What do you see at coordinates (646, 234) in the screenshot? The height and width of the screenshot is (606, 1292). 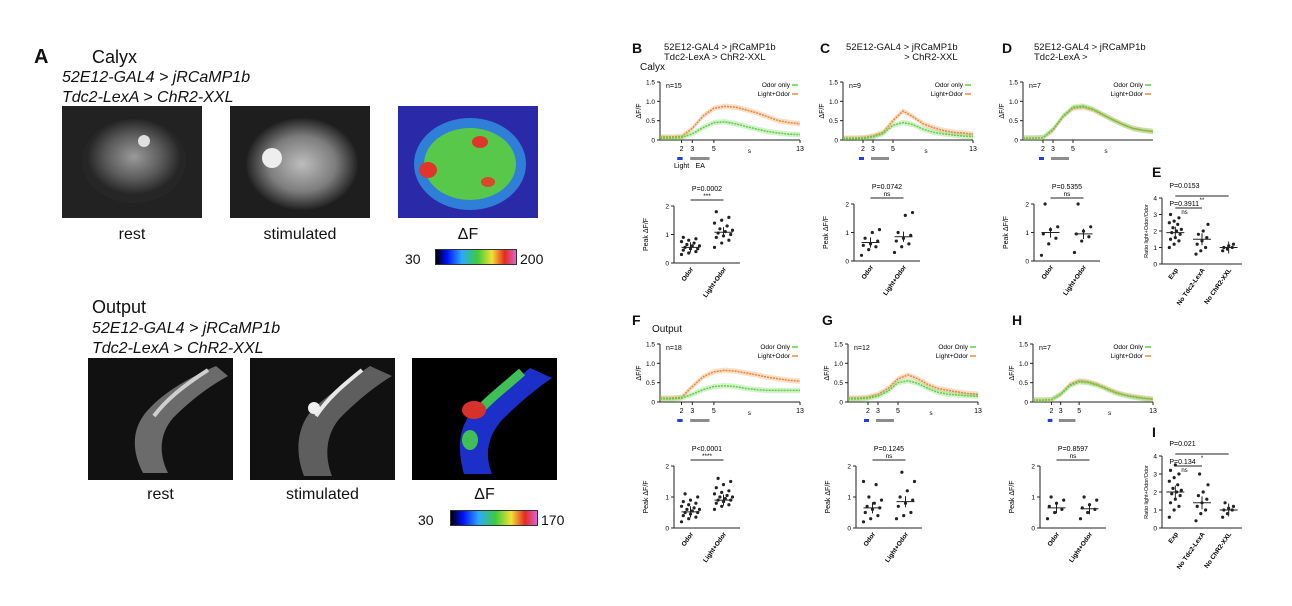 I see `y-axis-label: Peak ΔF/F` at bounding box center [646, 234].